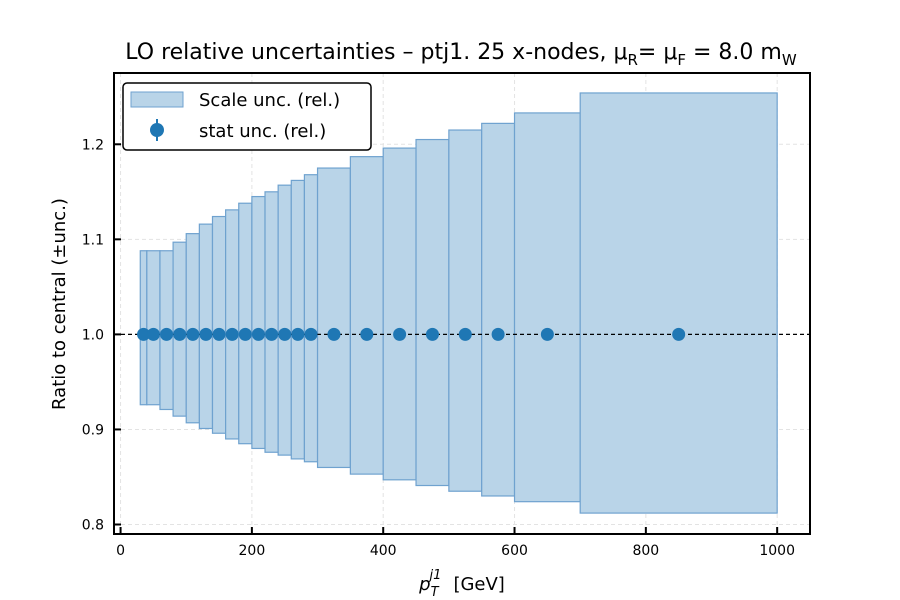 This screenshot has height=600, width=900. Describe the element at coordinates (632, 60) in the screenshot. I see `title-sub-r: R` at that location.